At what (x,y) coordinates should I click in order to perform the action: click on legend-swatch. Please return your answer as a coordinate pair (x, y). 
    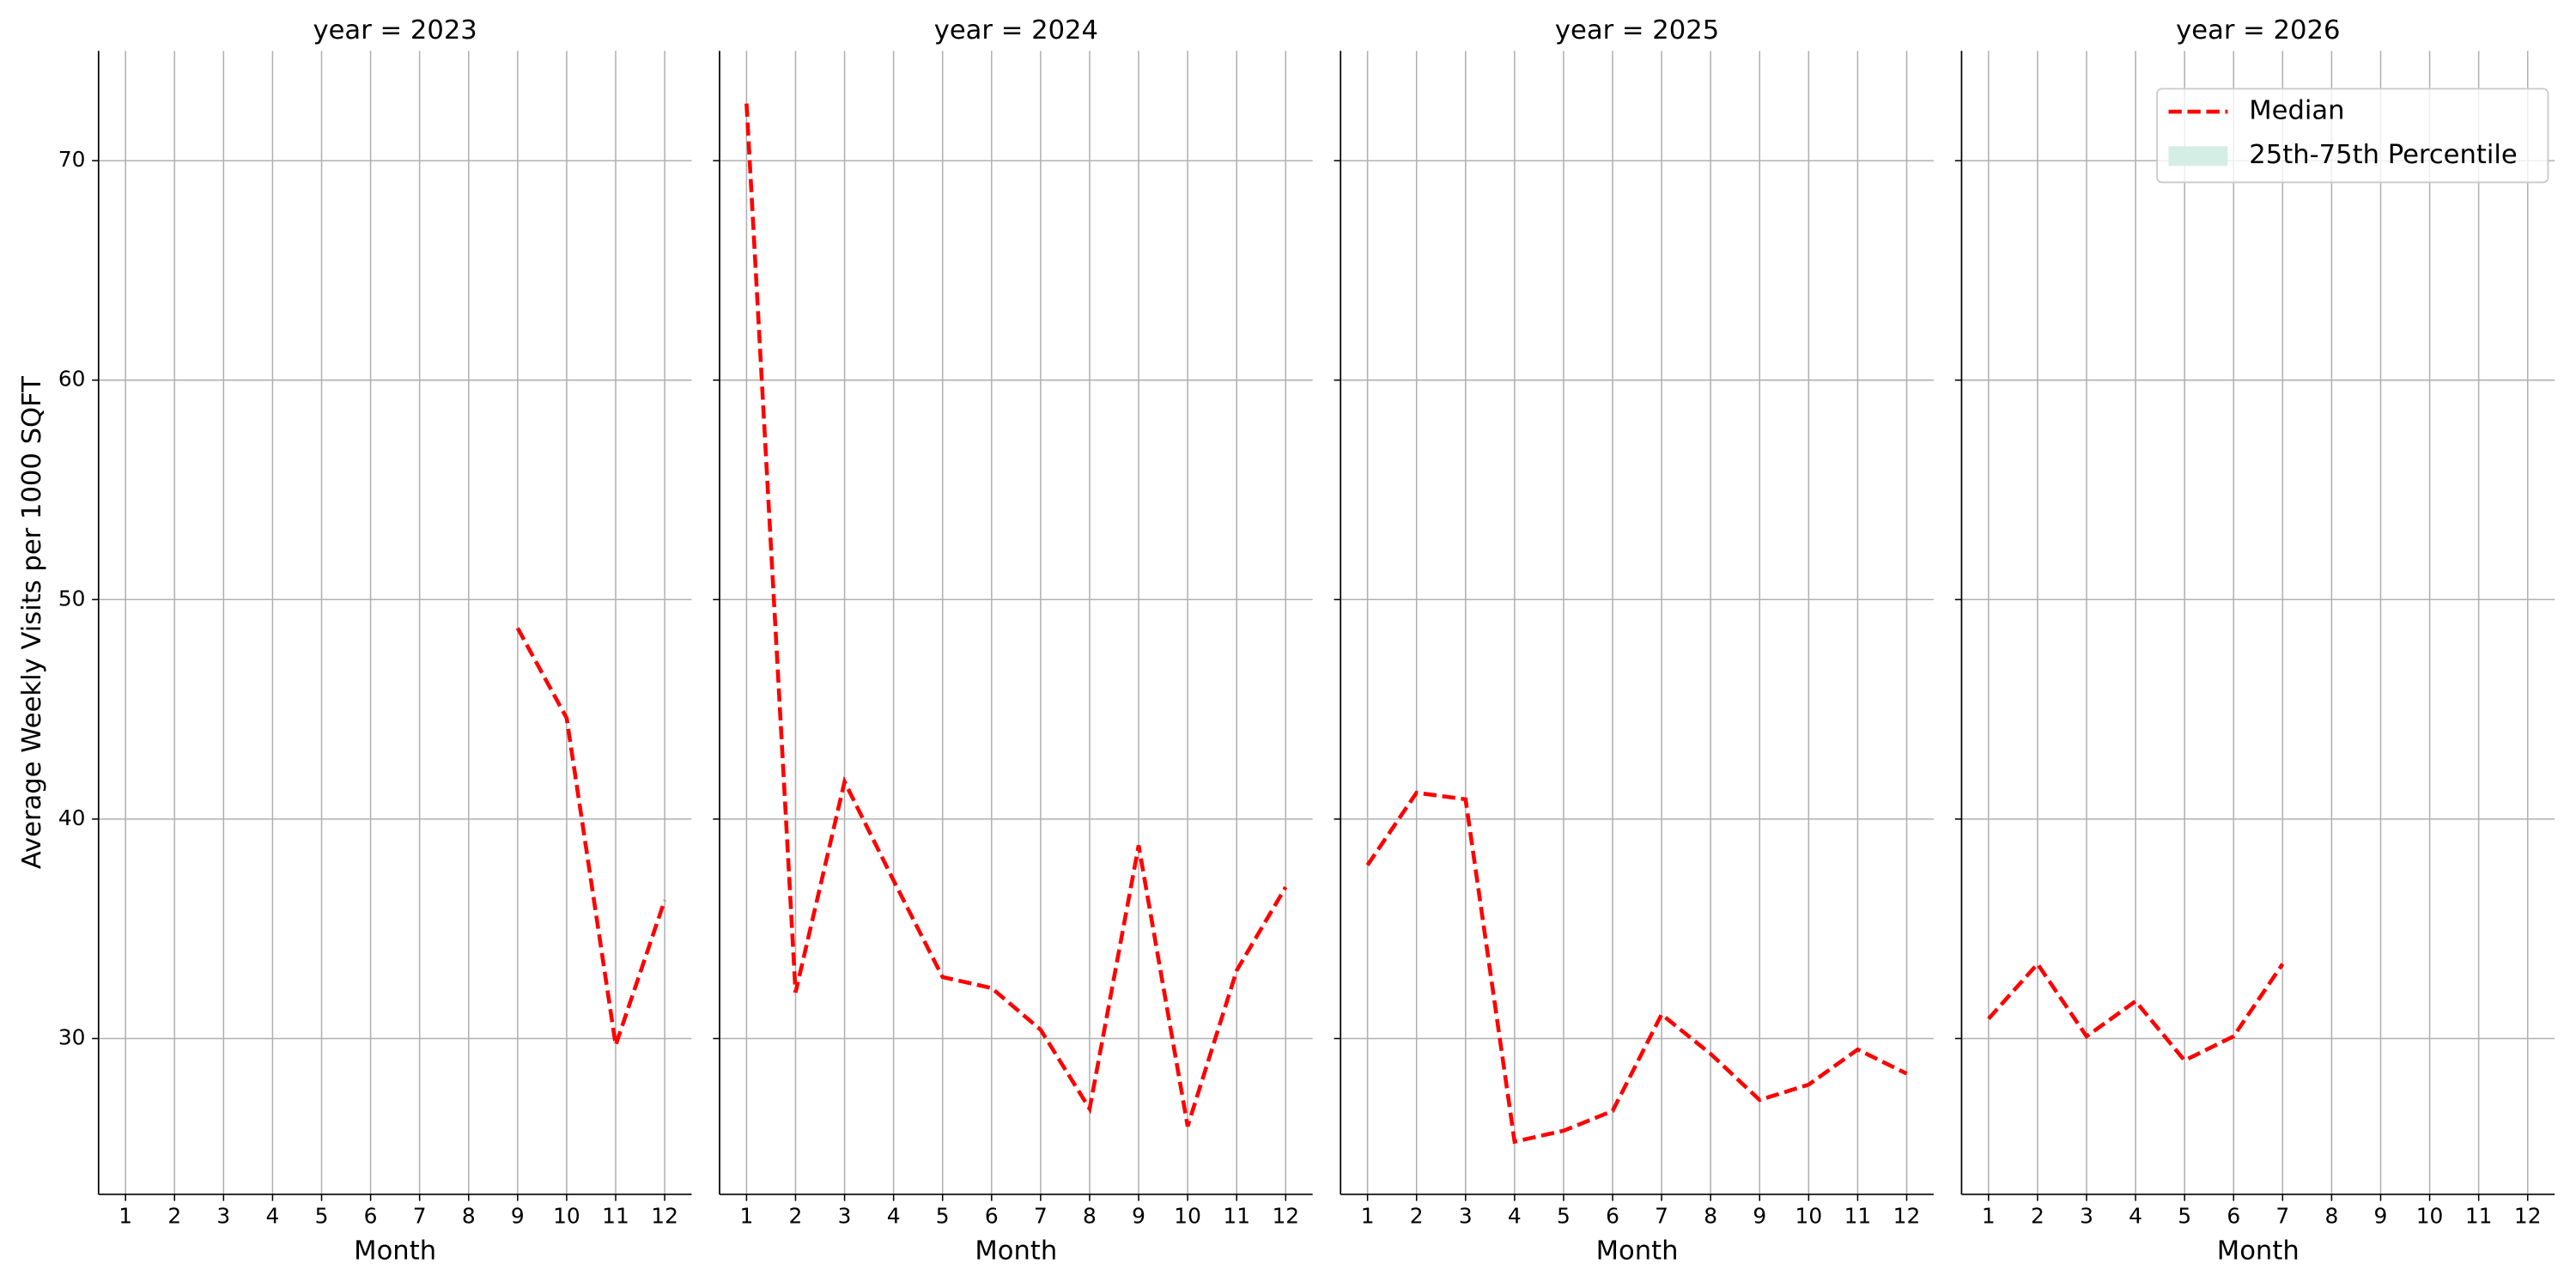
    Looking at the image, I should click on (2198, 156).